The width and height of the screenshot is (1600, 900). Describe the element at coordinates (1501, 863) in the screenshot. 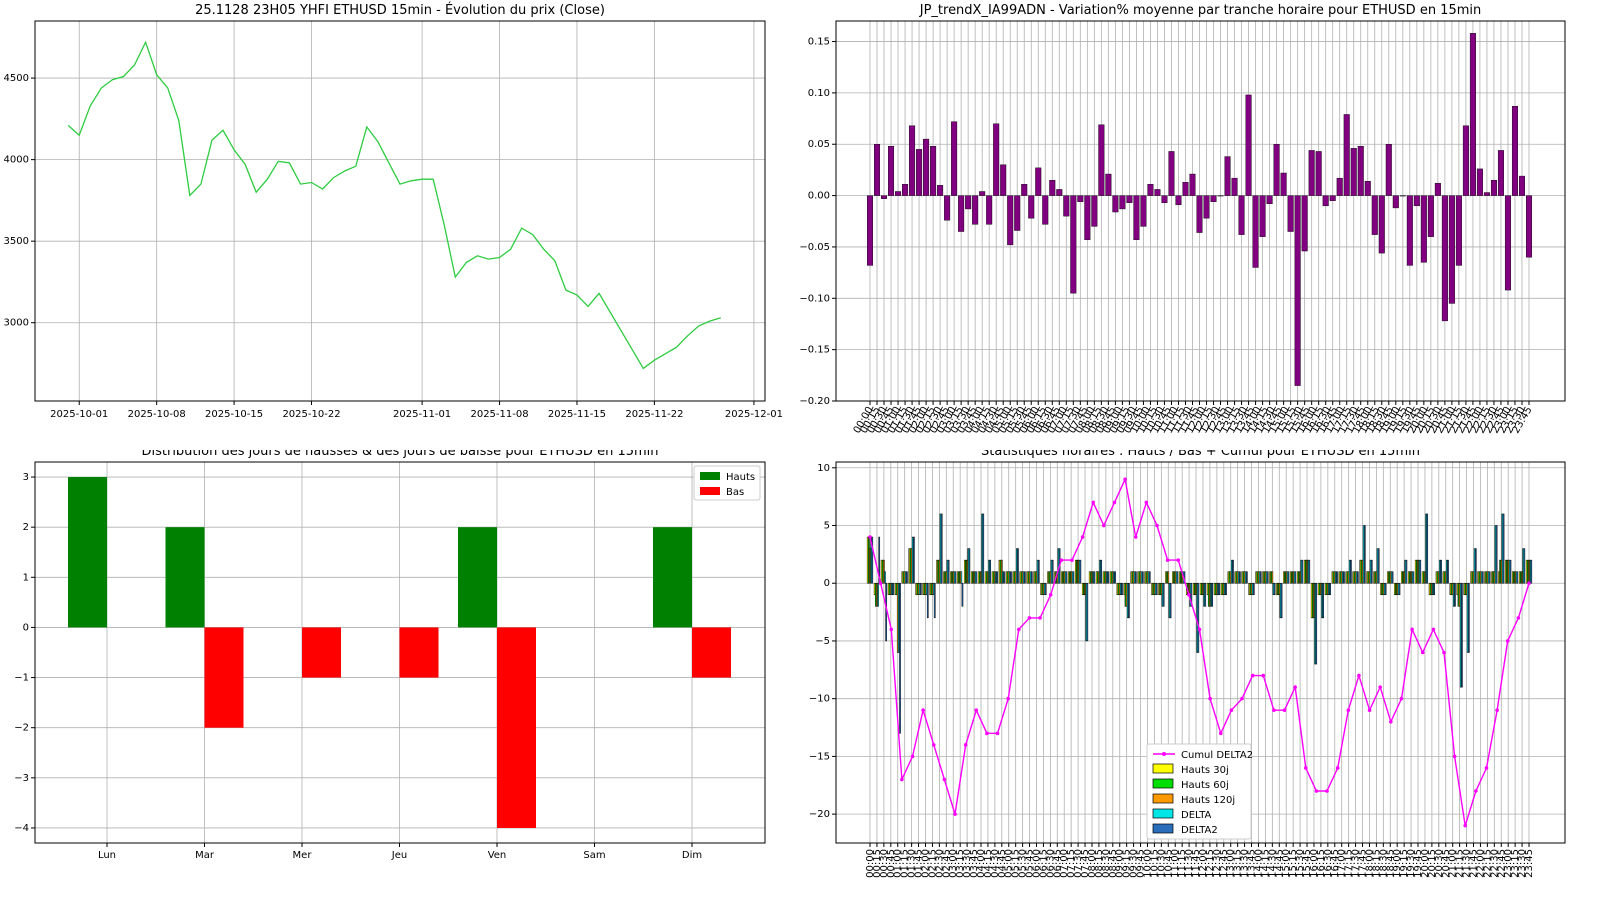

I see `x-tick-label: 22:45` at that location.